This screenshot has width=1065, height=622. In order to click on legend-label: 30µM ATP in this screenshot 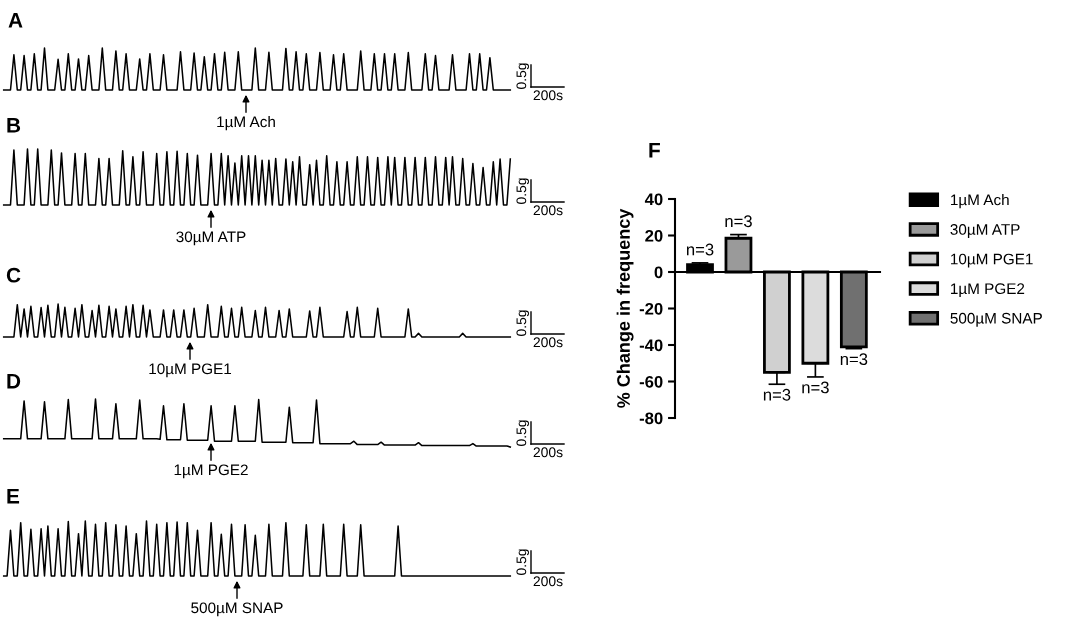, I will do `click(985, 231)`.